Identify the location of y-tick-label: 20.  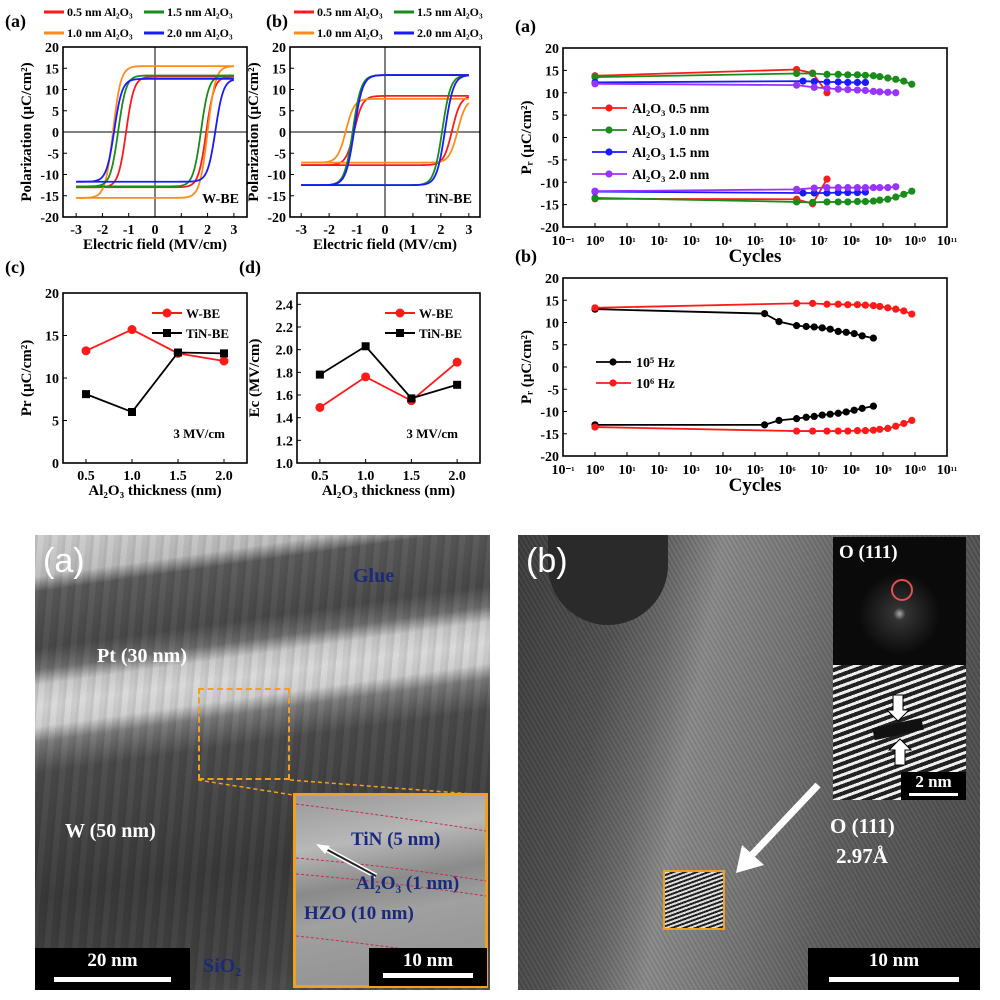
(552, 279).